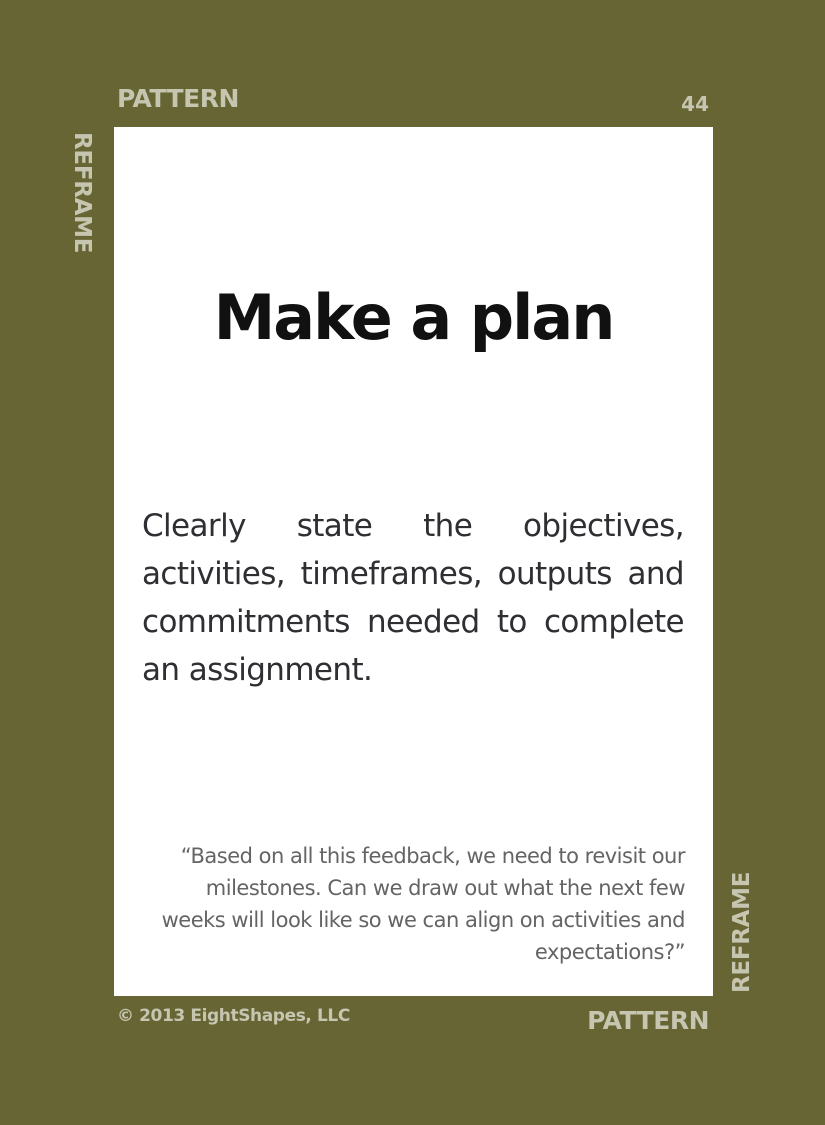  Describe the element at coordinates (648, 1020) in the screenshot. I see `category-label-bottom: PATTERN` at that location.